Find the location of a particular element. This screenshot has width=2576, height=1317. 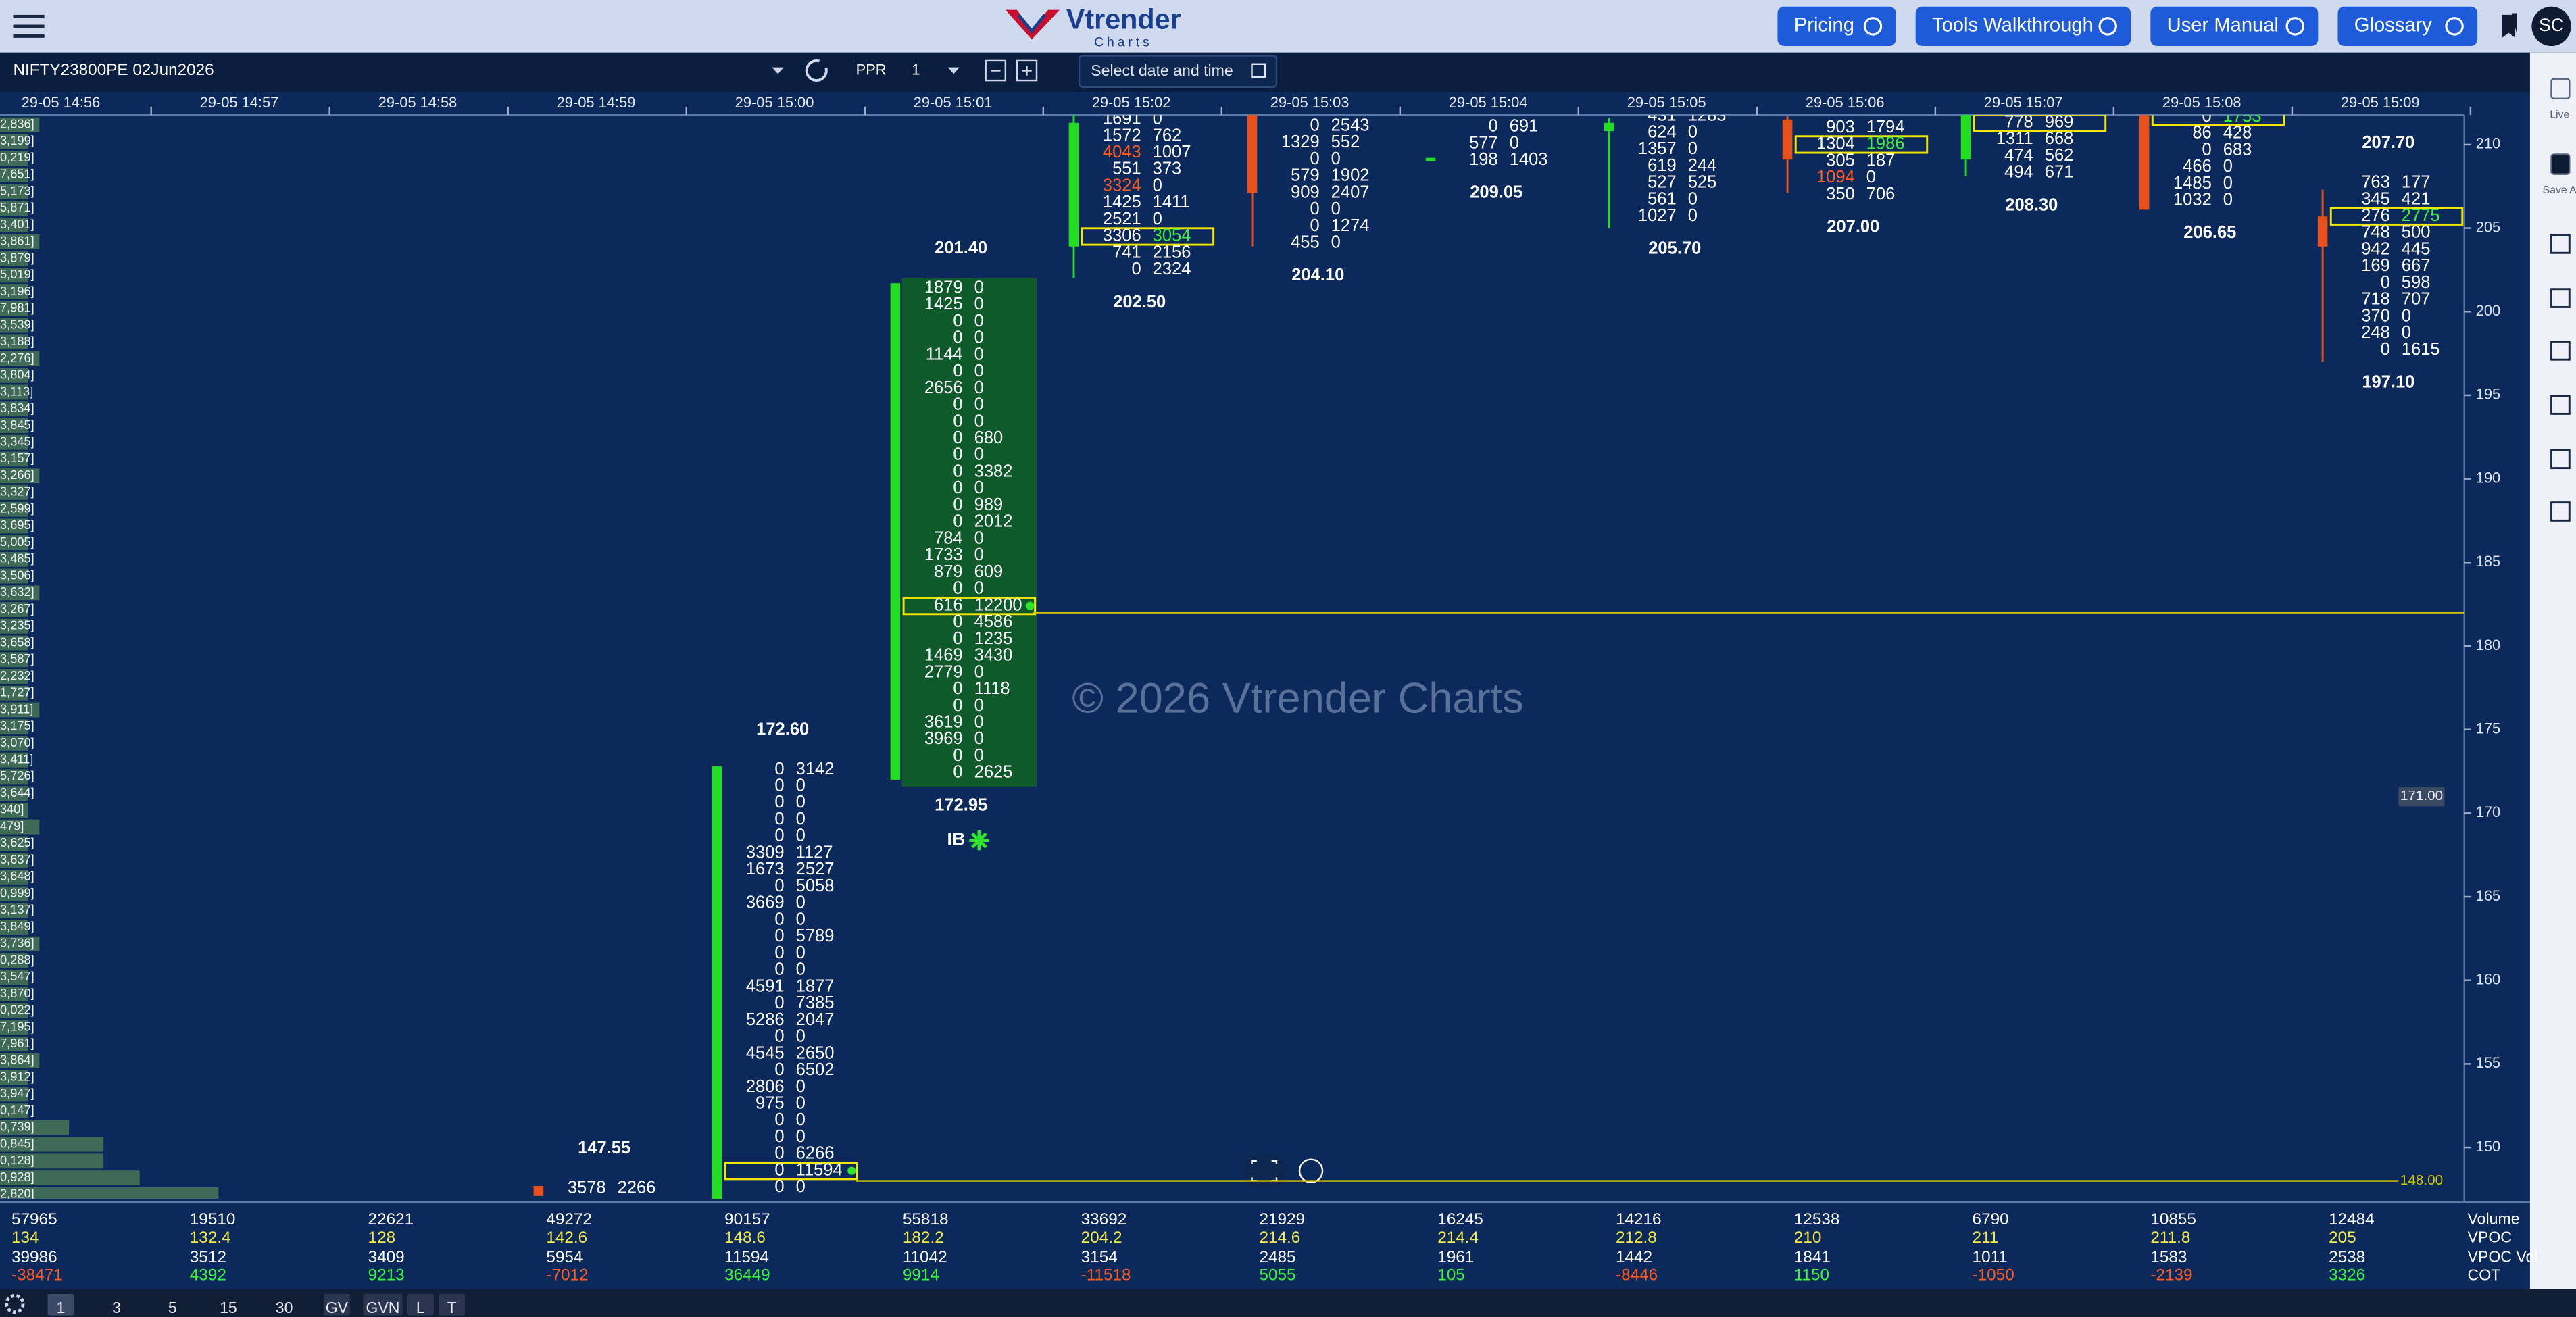

bookmark-icon is located at coordinates (2509, 26).